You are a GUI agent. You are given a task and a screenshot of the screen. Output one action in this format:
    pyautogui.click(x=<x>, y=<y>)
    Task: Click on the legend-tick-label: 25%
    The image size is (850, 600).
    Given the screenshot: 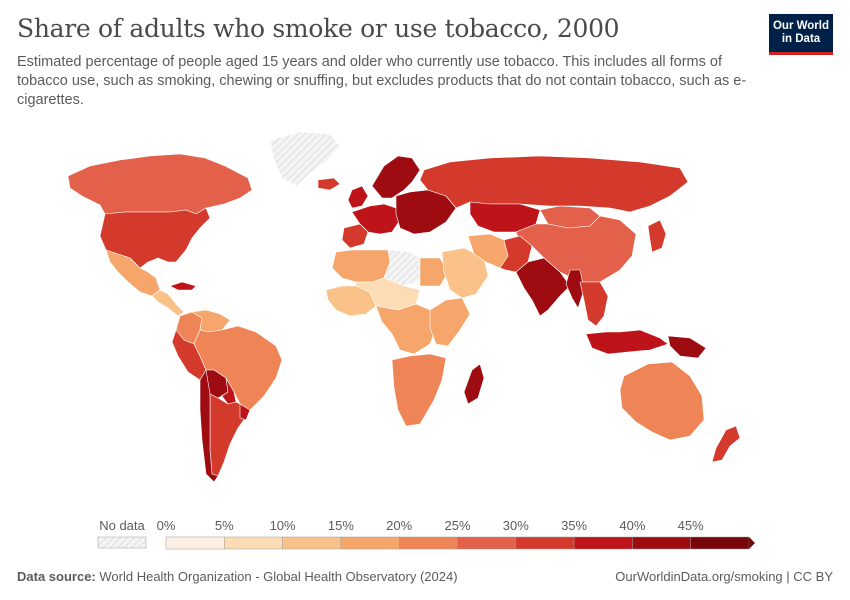 What is the action you would take?
    pyautogui.click(x=457, y=525)
    